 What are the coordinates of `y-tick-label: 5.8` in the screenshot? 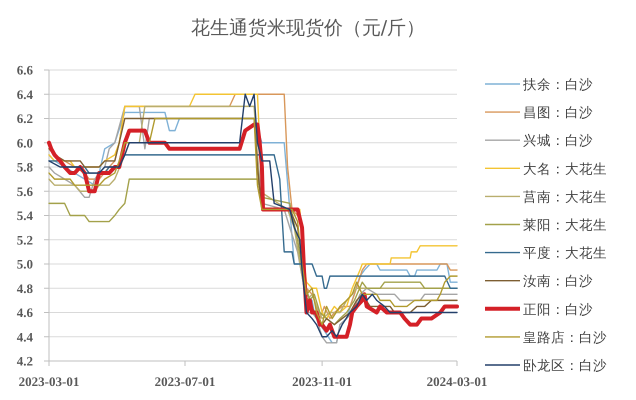 It's located at (24, 167).